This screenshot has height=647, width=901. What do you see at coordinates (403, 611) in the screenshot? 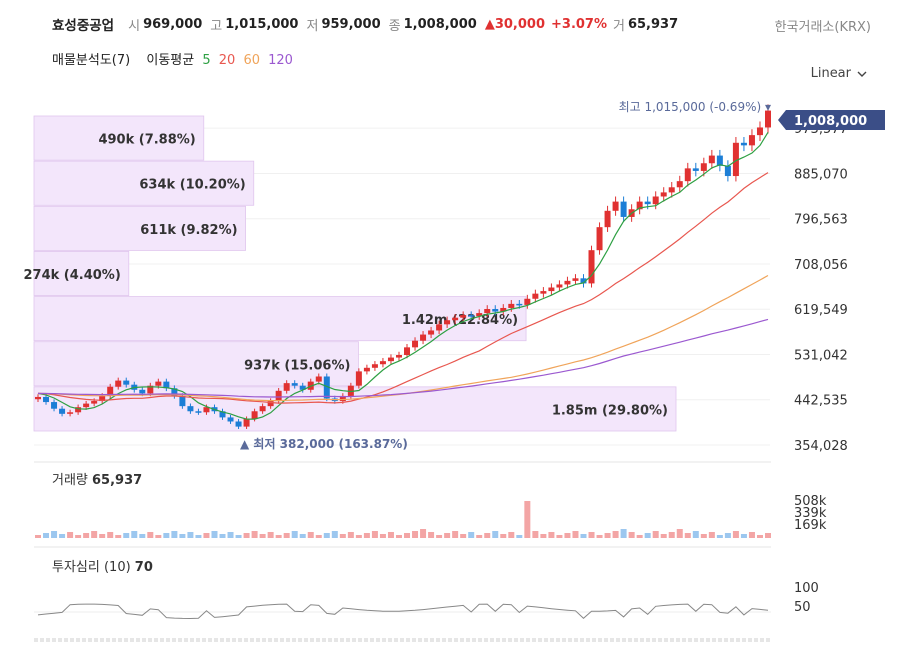
I see `sentiment-line` at bounding box center [403, 611].